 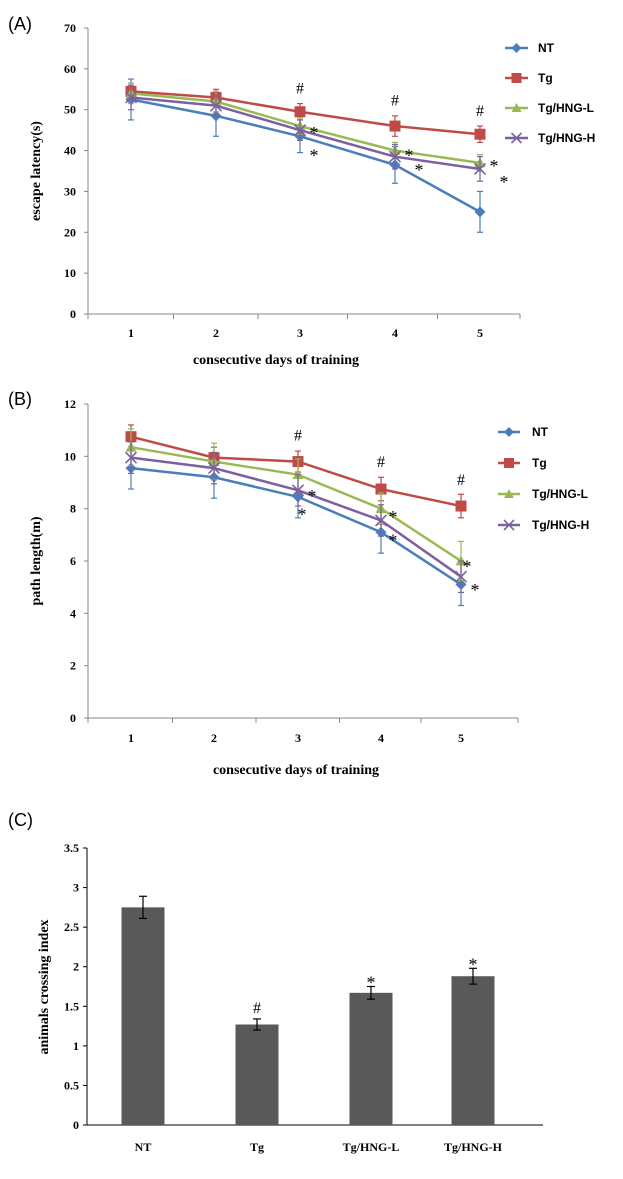 I want to click on y-tick-label: 4, so click(x=73, y=613).